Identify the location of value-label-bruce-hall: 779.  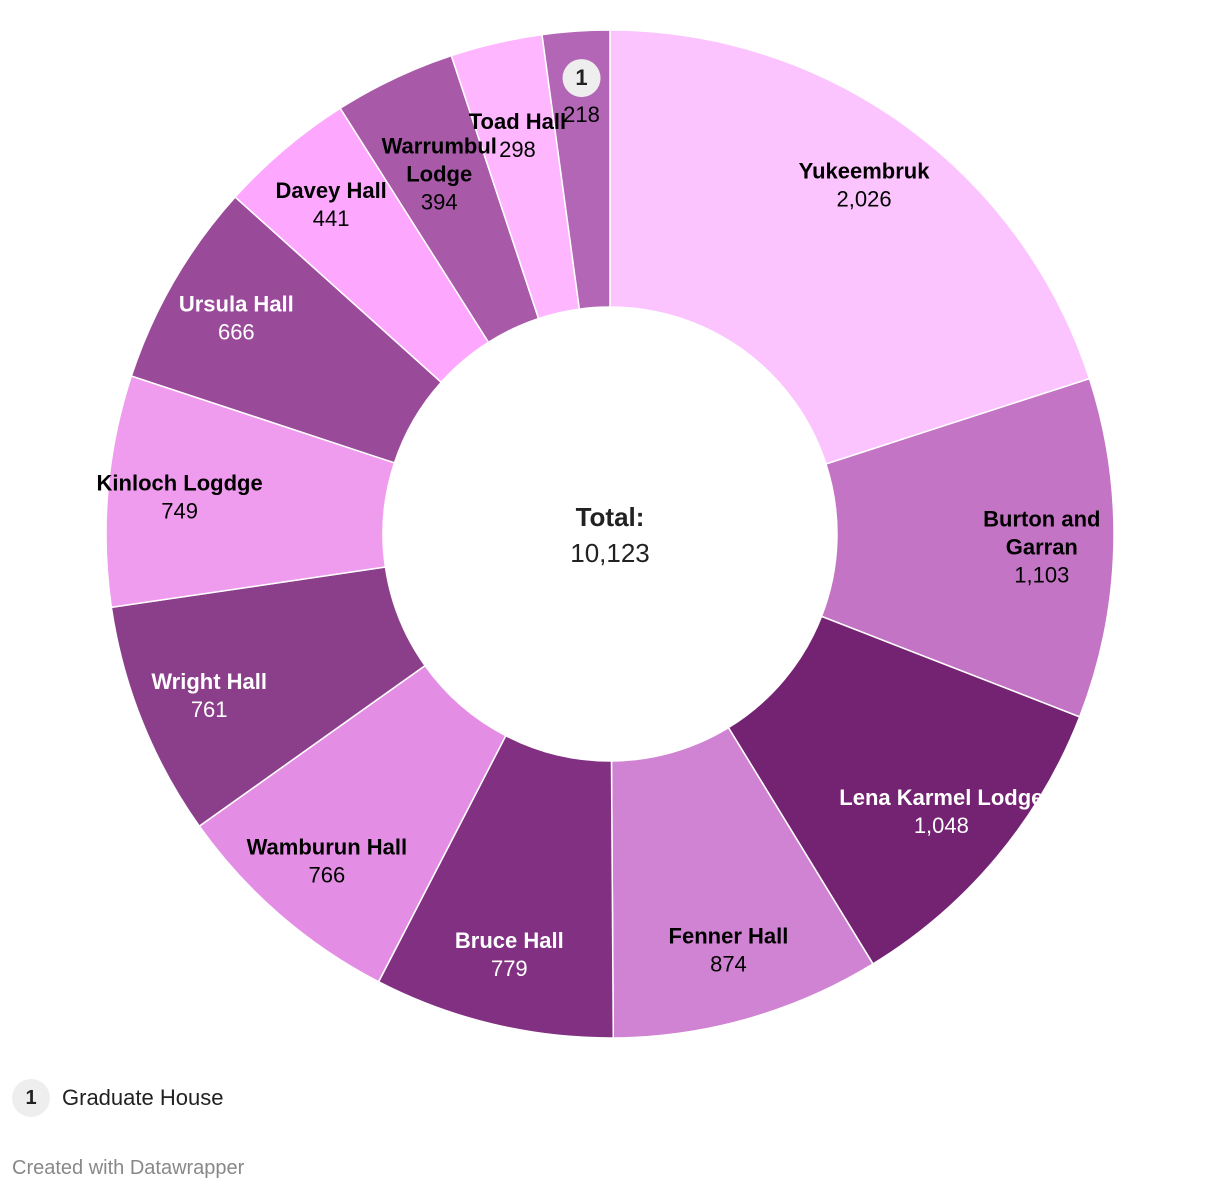
(509, 968).